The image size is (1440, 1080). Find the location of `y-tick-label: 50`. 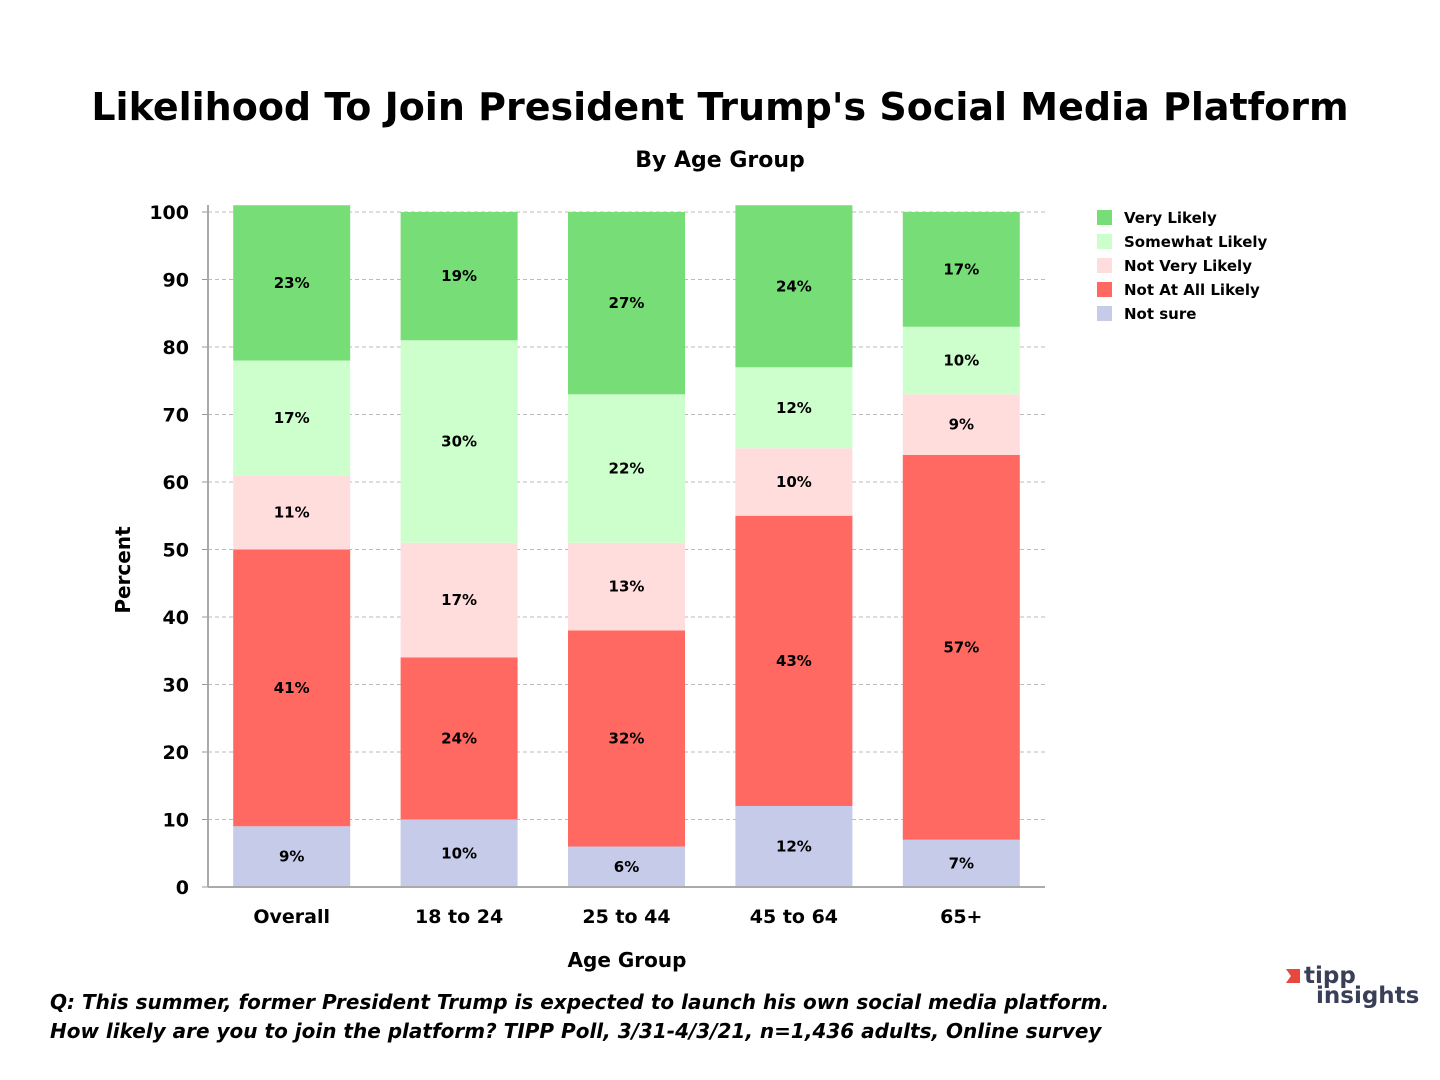

y-tick-label: 50 is located at coordinates (176, 551).